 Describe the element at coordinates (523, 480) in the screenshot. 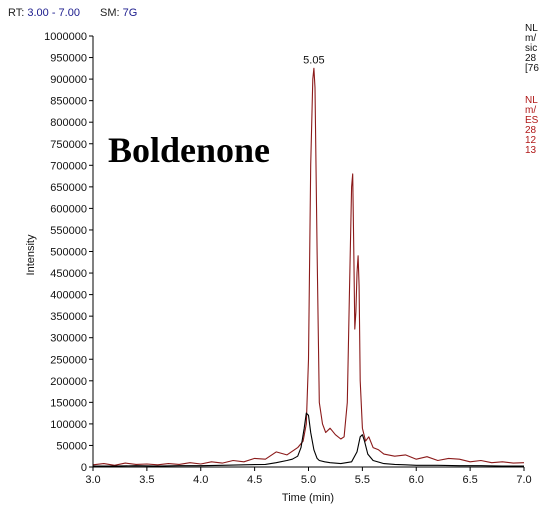

I see `x-tick-label: 7.0` at that location.